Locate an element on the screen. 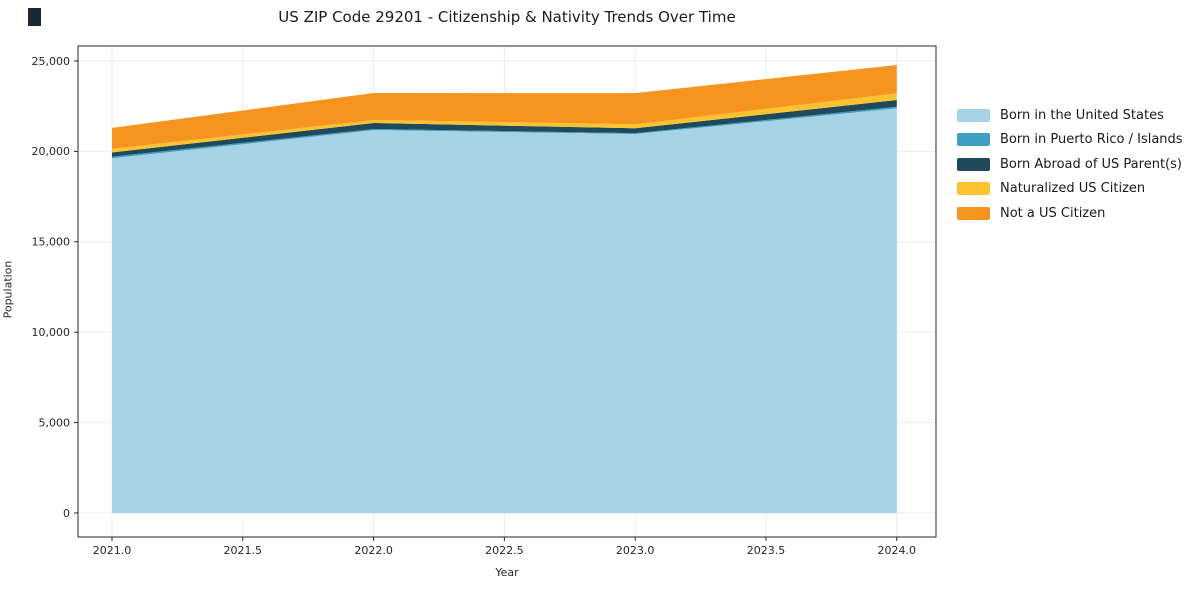  y-axis-label: Population is located at coordinates (8, 289).